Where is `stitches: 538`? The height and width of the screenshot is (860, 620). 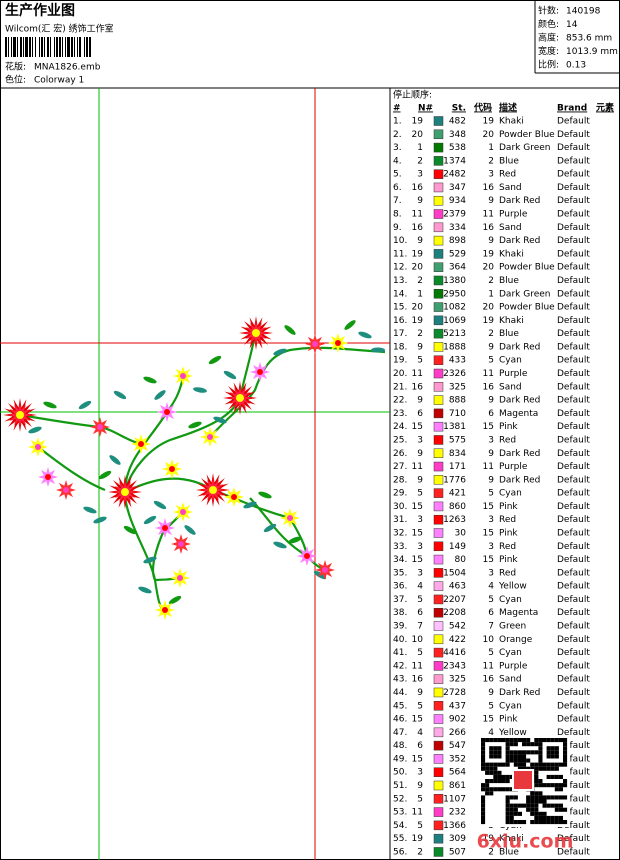
stitches: 538 is located at coordinates (457, 148).